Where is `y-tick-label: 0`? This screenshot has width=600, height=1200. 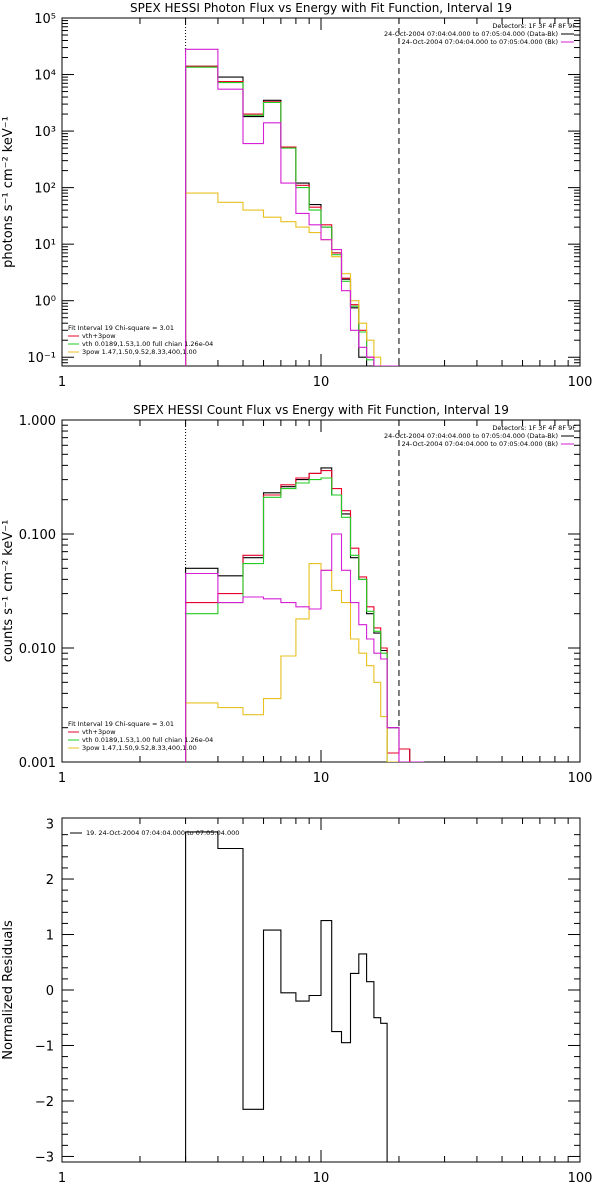
y-tick-label: 0 is located at coordinates (50, 991).